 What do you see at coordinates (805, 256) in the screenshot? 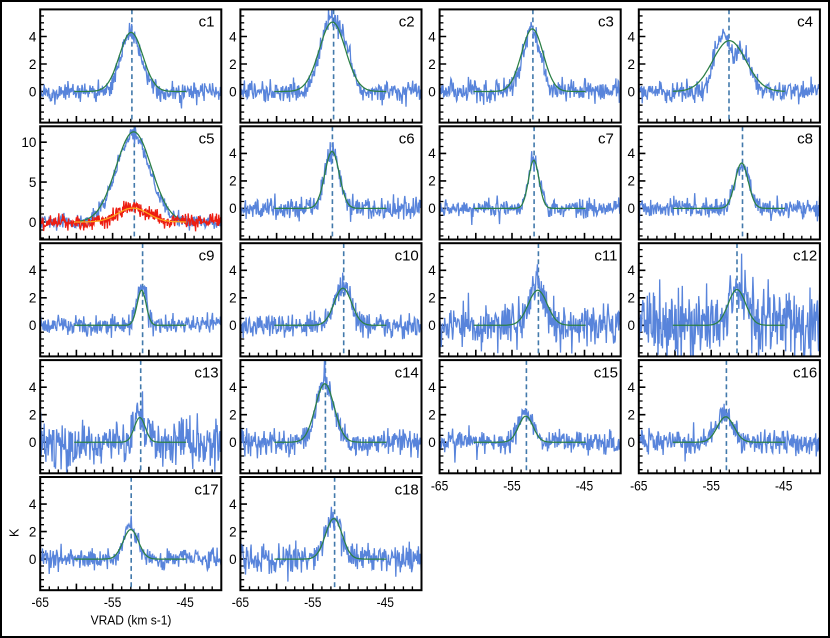
I see `svg-text: c12` at bounding box center [805, 256].